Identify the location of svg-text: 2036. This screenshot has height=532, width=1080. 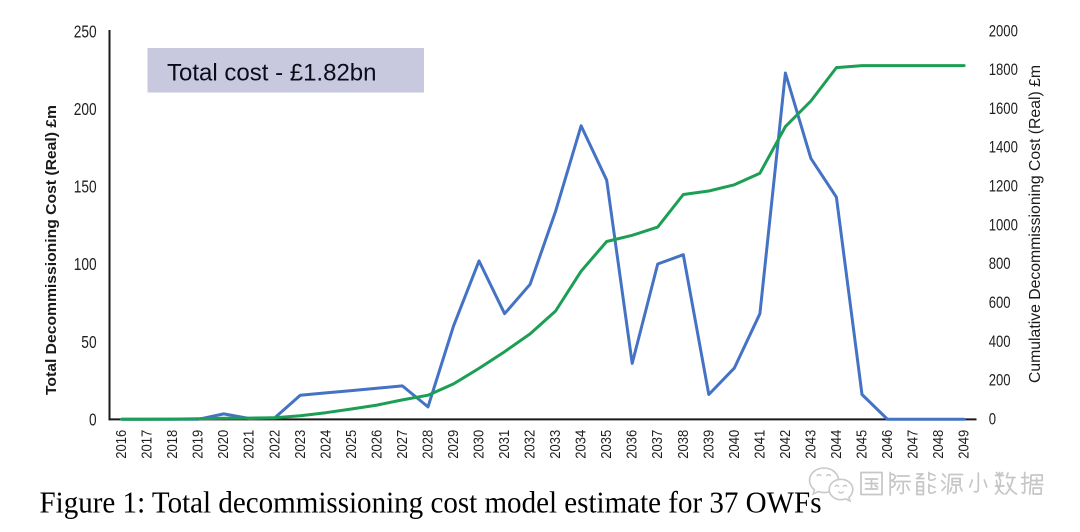
(632, 444).